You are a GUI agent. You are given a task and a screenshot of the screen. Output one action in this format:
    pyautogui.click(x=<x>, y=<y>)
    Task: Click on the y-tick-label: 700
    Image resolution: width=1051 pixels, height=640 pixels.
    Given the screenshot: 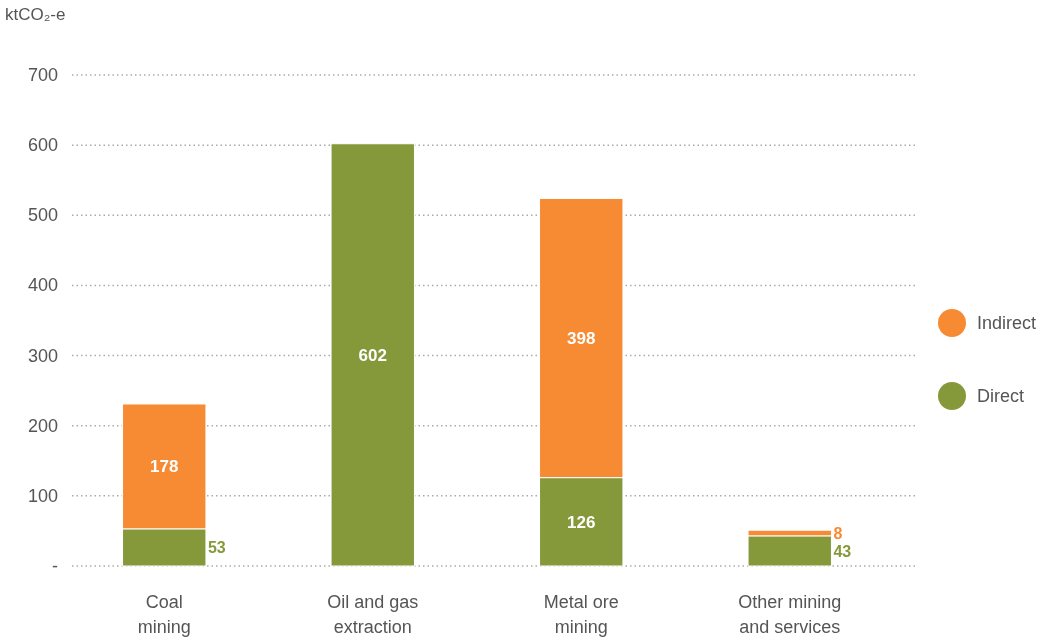 What is the action you would take?
    pyautogui.click(x=42, y=75)
    